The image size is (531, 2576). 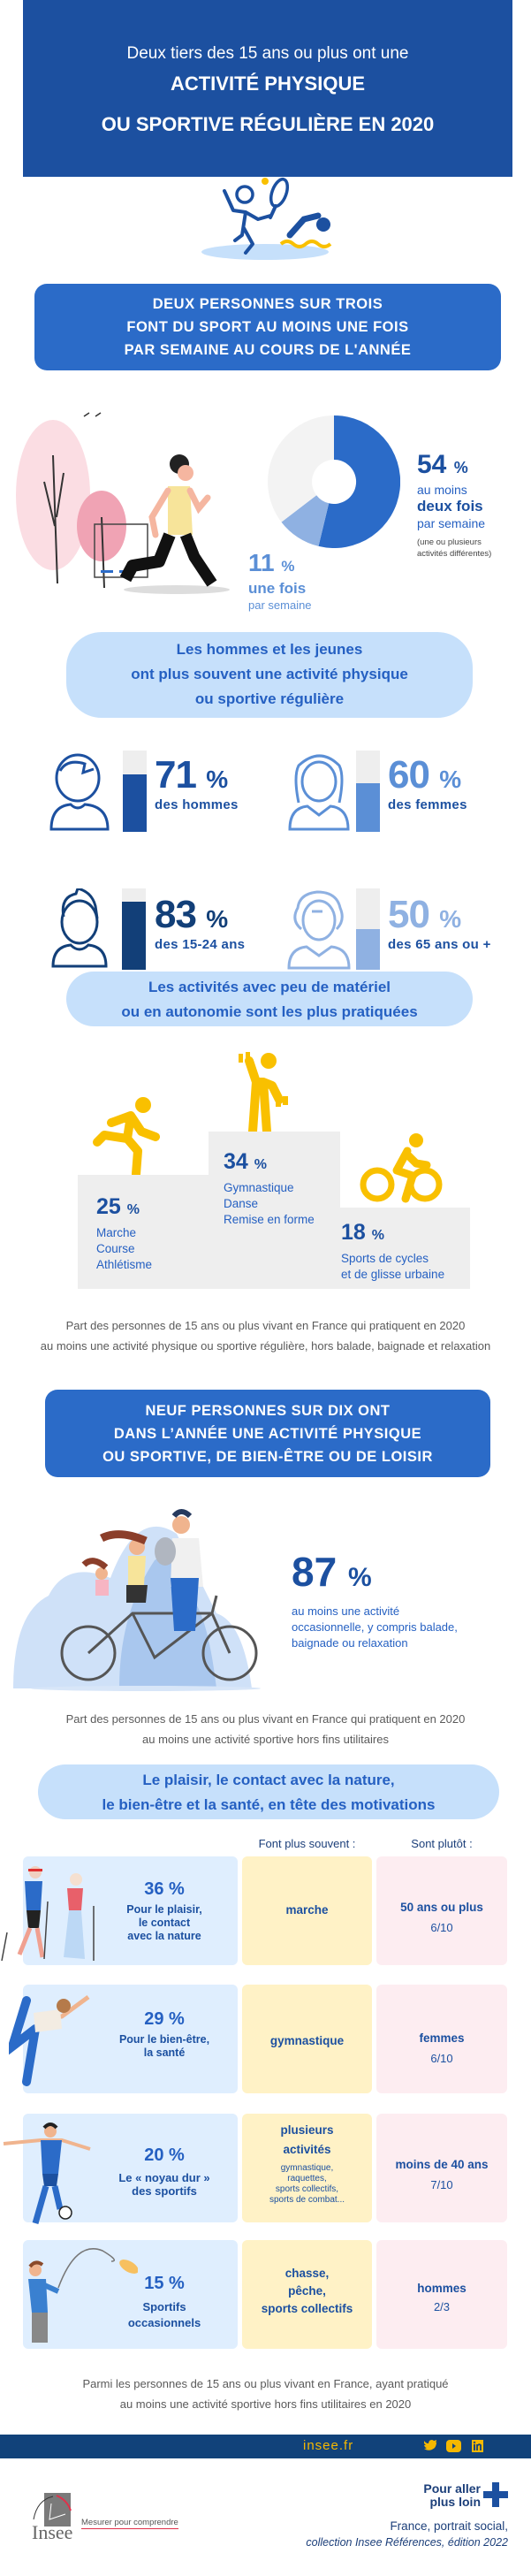 What do you see at coordinates (259, 1187) in the screenshot?
I see `activity-label: Gymnastique` at bounding box center [259, 1187].